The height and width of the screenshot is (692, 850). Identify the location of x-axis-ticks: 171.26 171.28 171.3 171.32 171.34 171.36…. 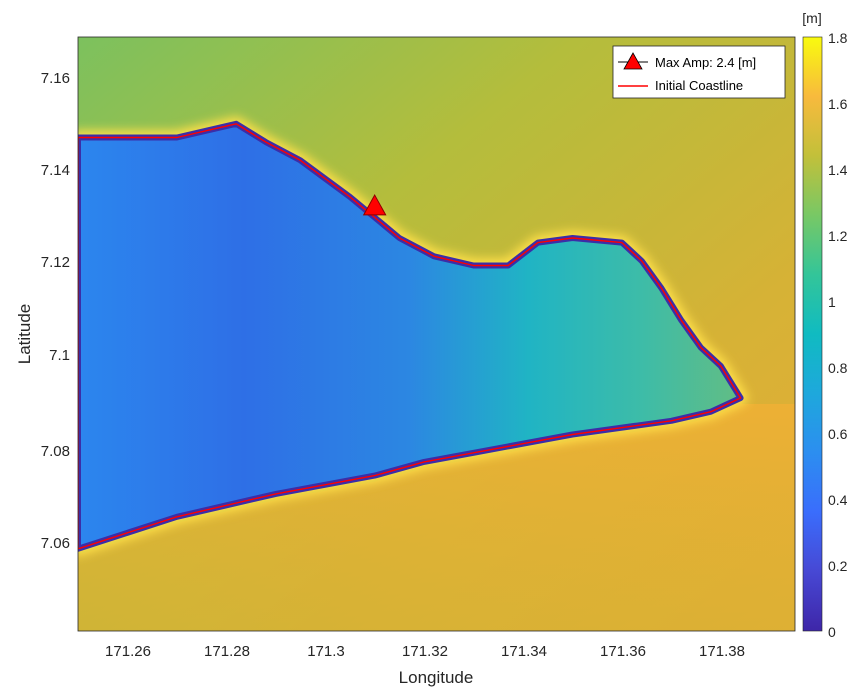
(425, 651).